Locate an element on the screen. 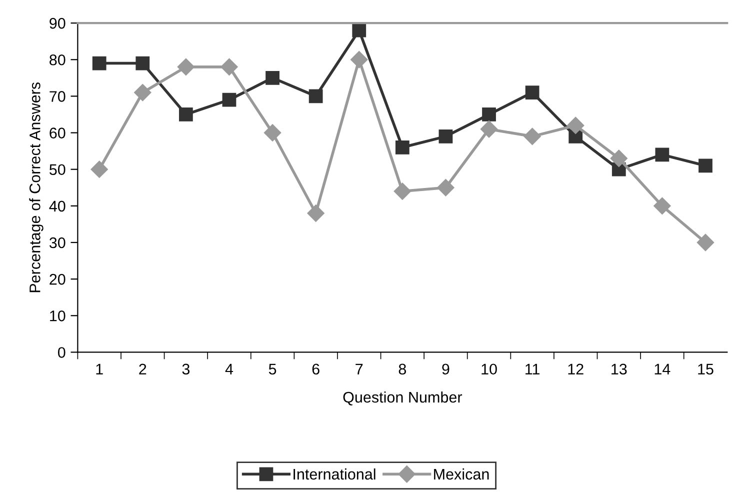 Image resolution: width=733 pixels, height=501 pixels. y-tick-label: 90 is located at coordinates (58, 23).